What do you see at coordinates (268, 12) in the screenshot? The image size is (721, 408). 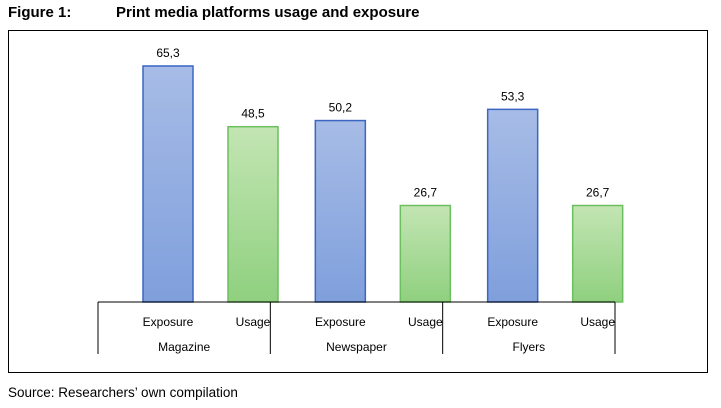 I see `figure-title: Print media platforms usage and exposure` at bounding box center [268, 12].